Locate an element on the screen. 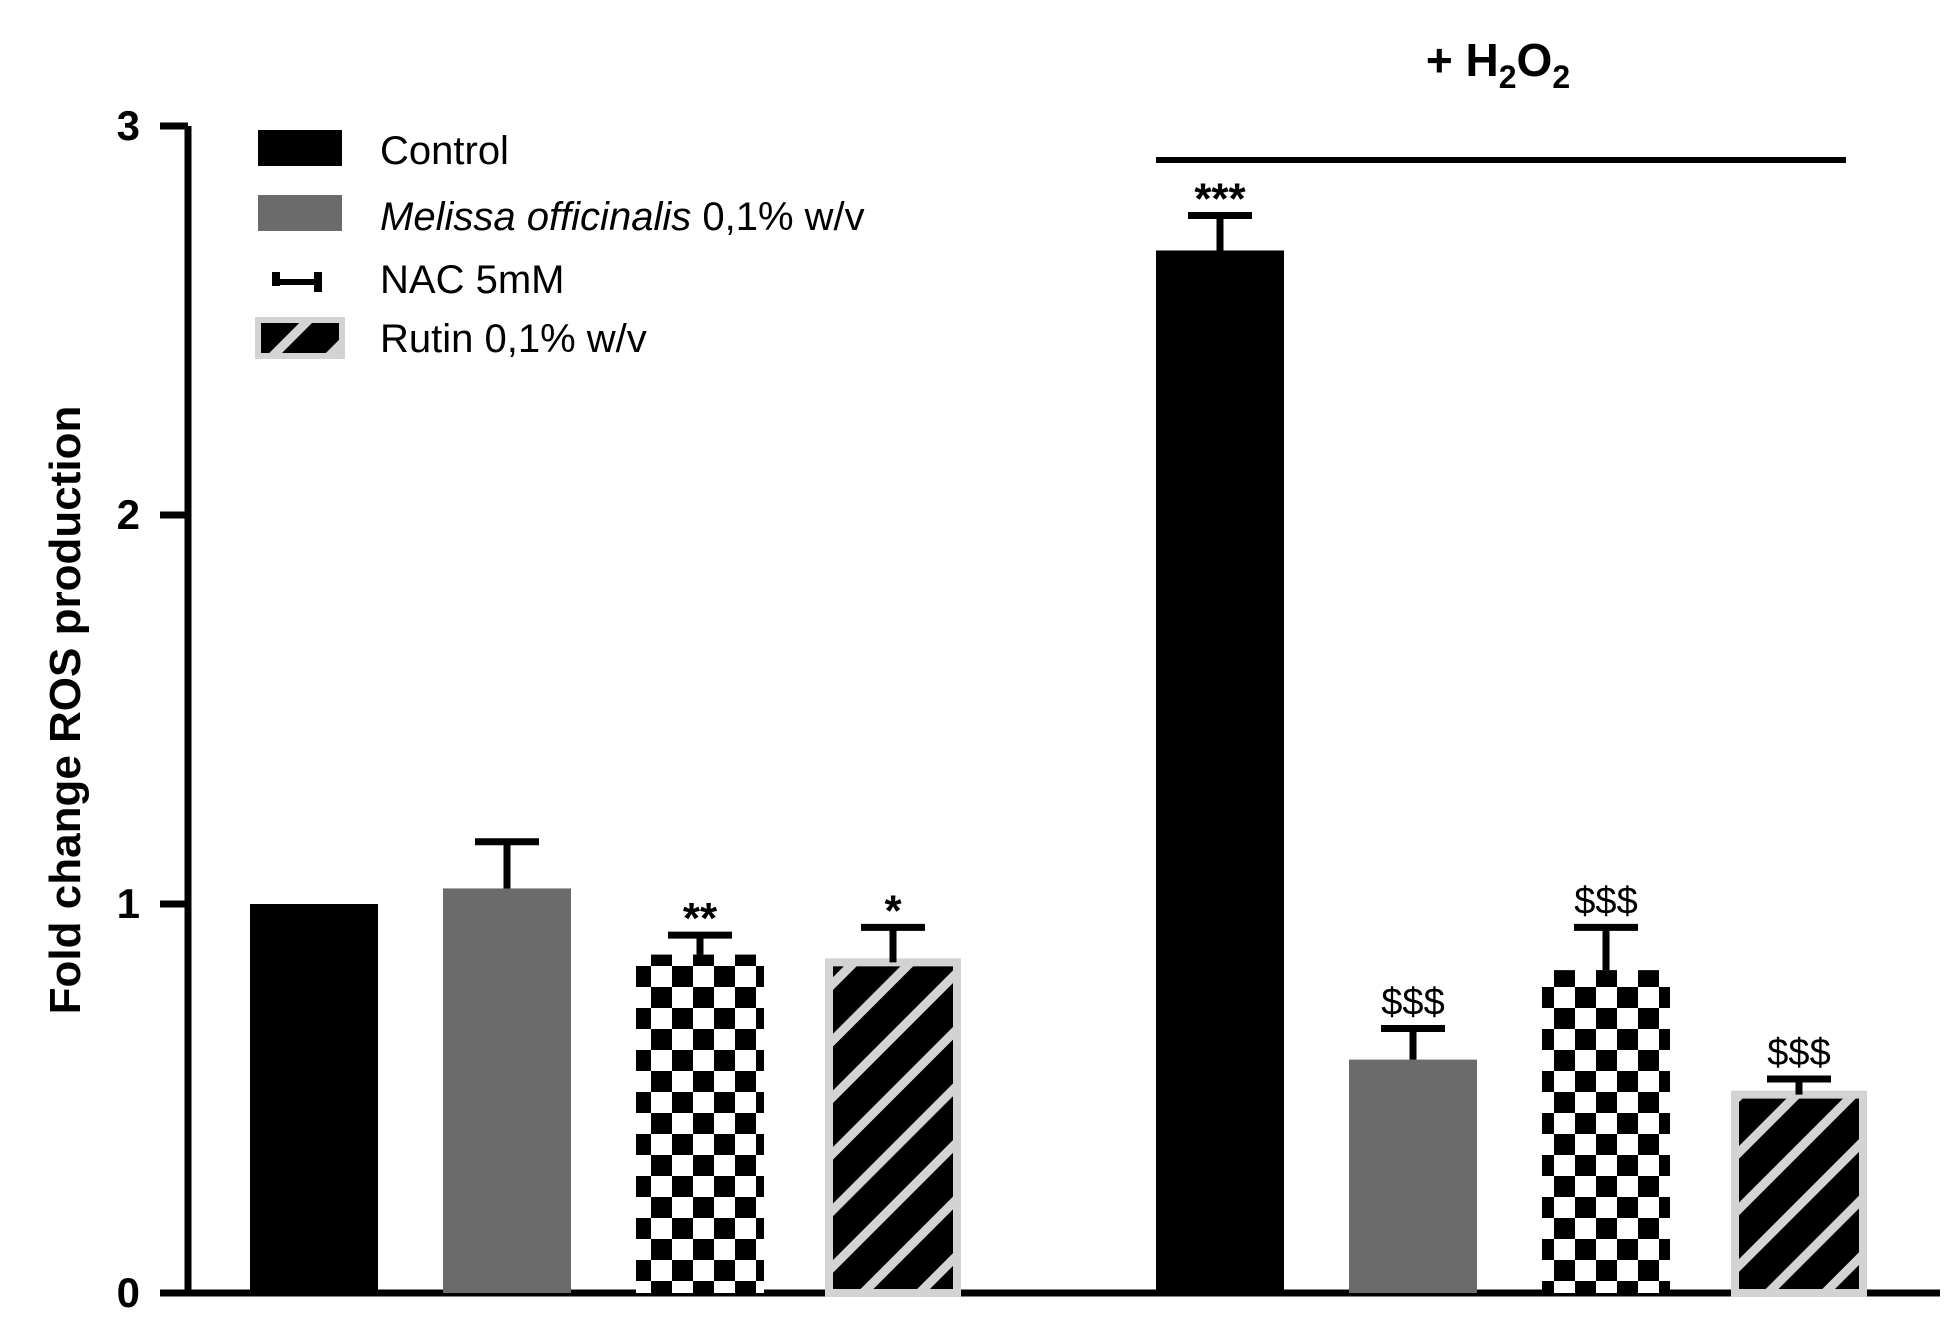  bar-series2-group1 is located at coordinates (1606, 1131).